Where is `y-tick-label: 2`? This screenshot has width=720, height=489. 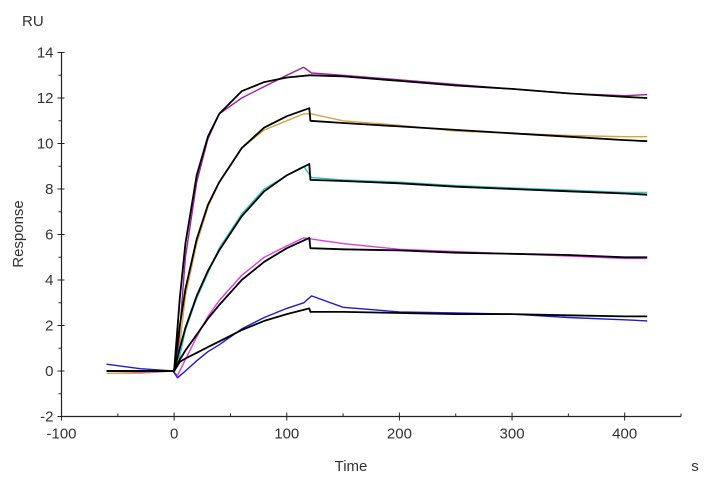
y-tick-label: 2 is located at coordinates (49, 326).